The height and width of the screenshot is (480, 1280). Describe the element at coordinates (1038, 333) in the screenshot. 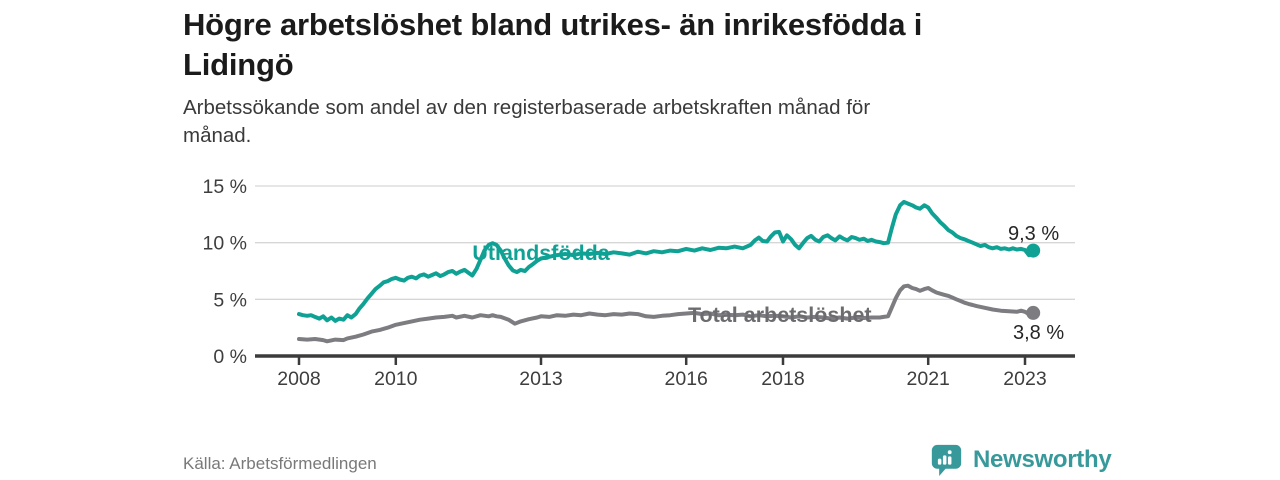

I see `total-end-value-label: 3,8 %` at that location.